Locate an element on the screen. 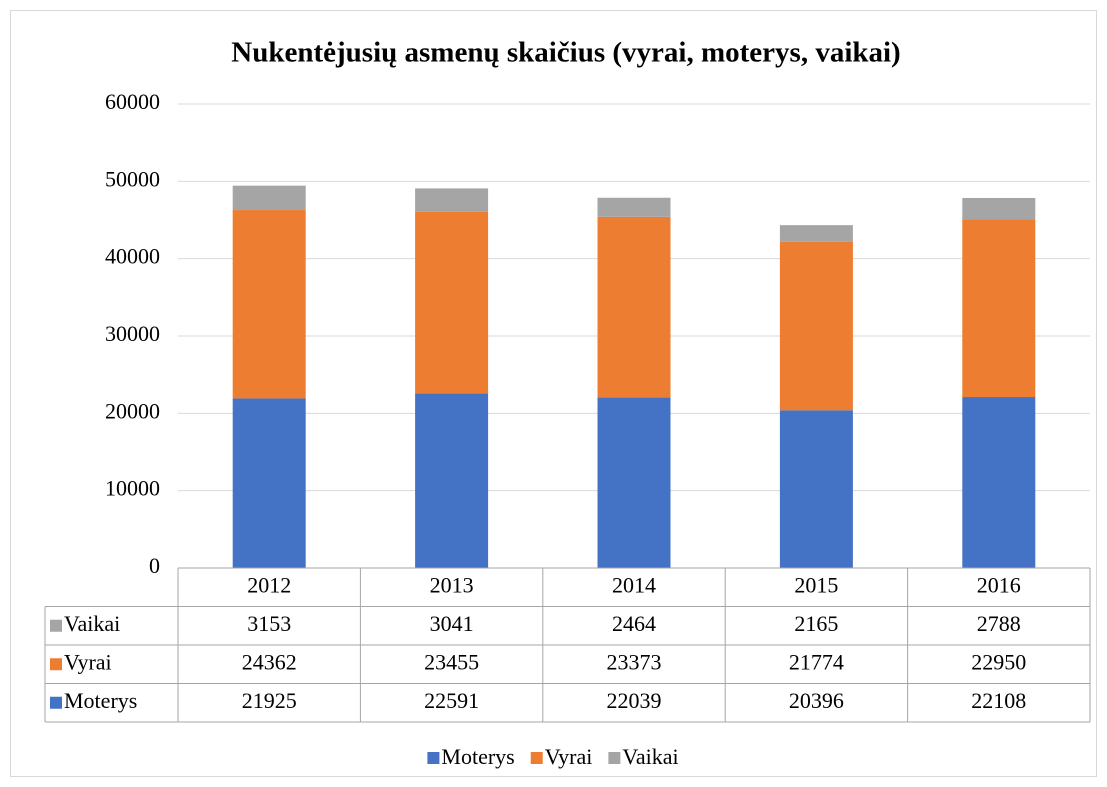  y-tick-label: 30000 is located at coordinates (132, 333).